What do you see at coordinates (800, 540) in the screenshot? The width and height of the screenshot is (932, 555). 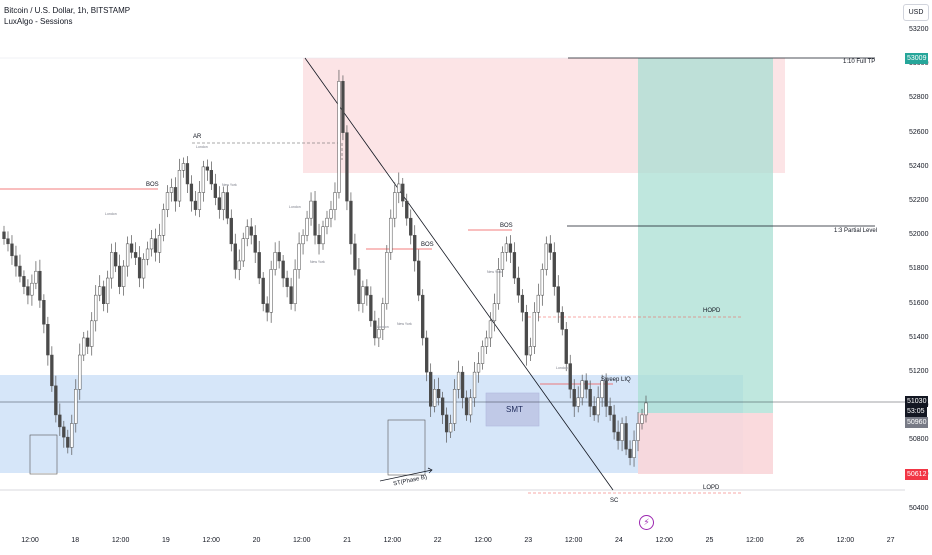 I see `time-tick-label: 26` at bounding box center [800, 540].